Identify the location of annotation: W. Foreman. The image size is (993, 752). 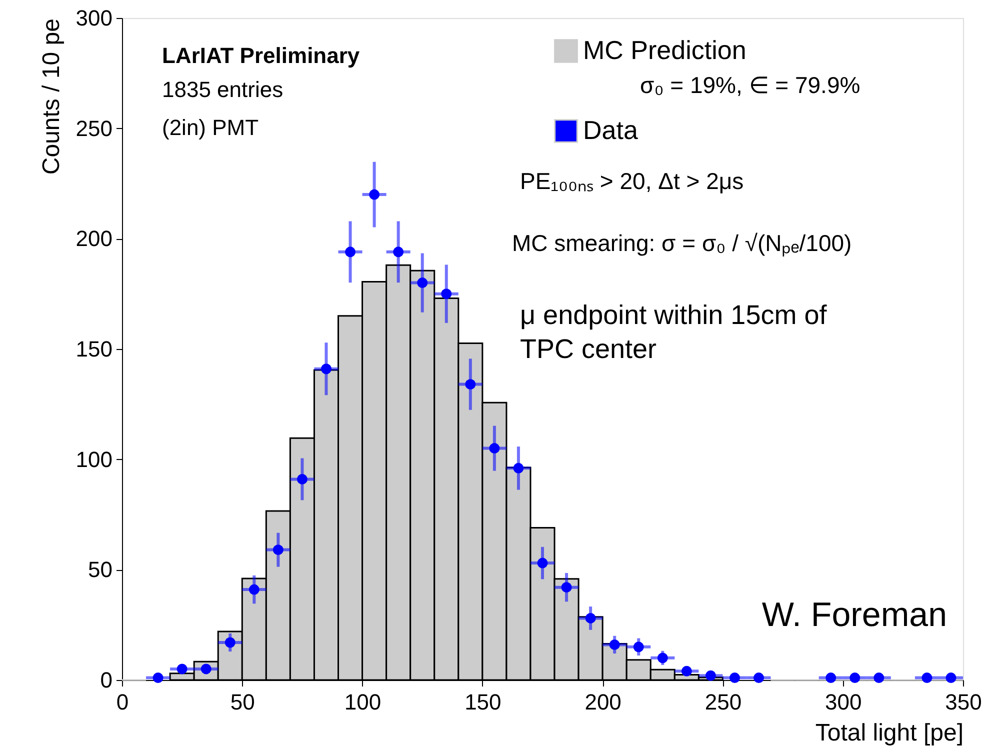
(854, 615).